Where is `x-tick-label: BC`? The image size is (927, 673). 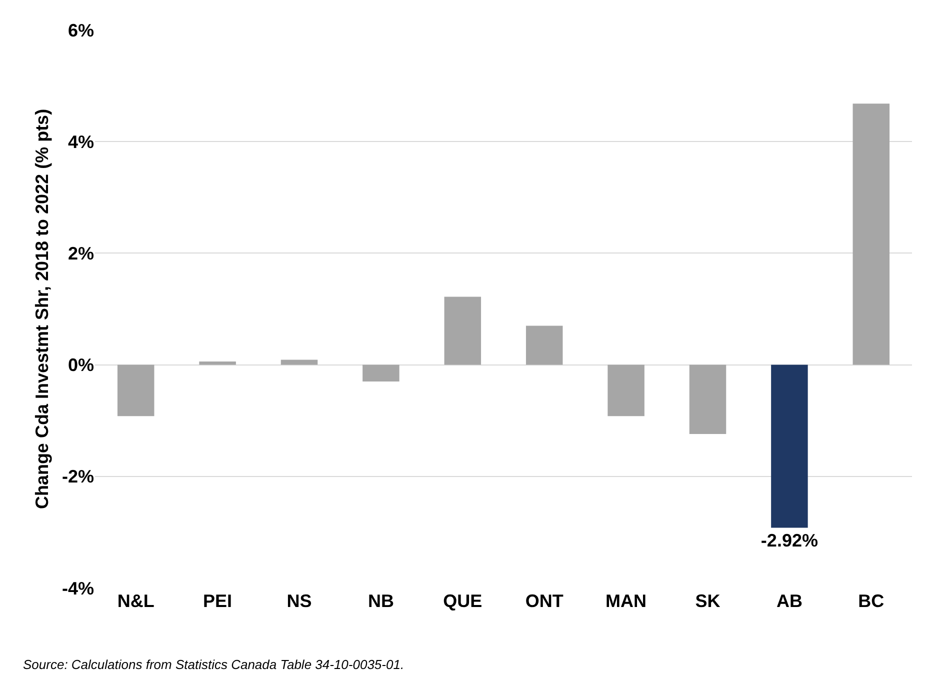 x-tick-label: BC is located at coordinates (871, 601).